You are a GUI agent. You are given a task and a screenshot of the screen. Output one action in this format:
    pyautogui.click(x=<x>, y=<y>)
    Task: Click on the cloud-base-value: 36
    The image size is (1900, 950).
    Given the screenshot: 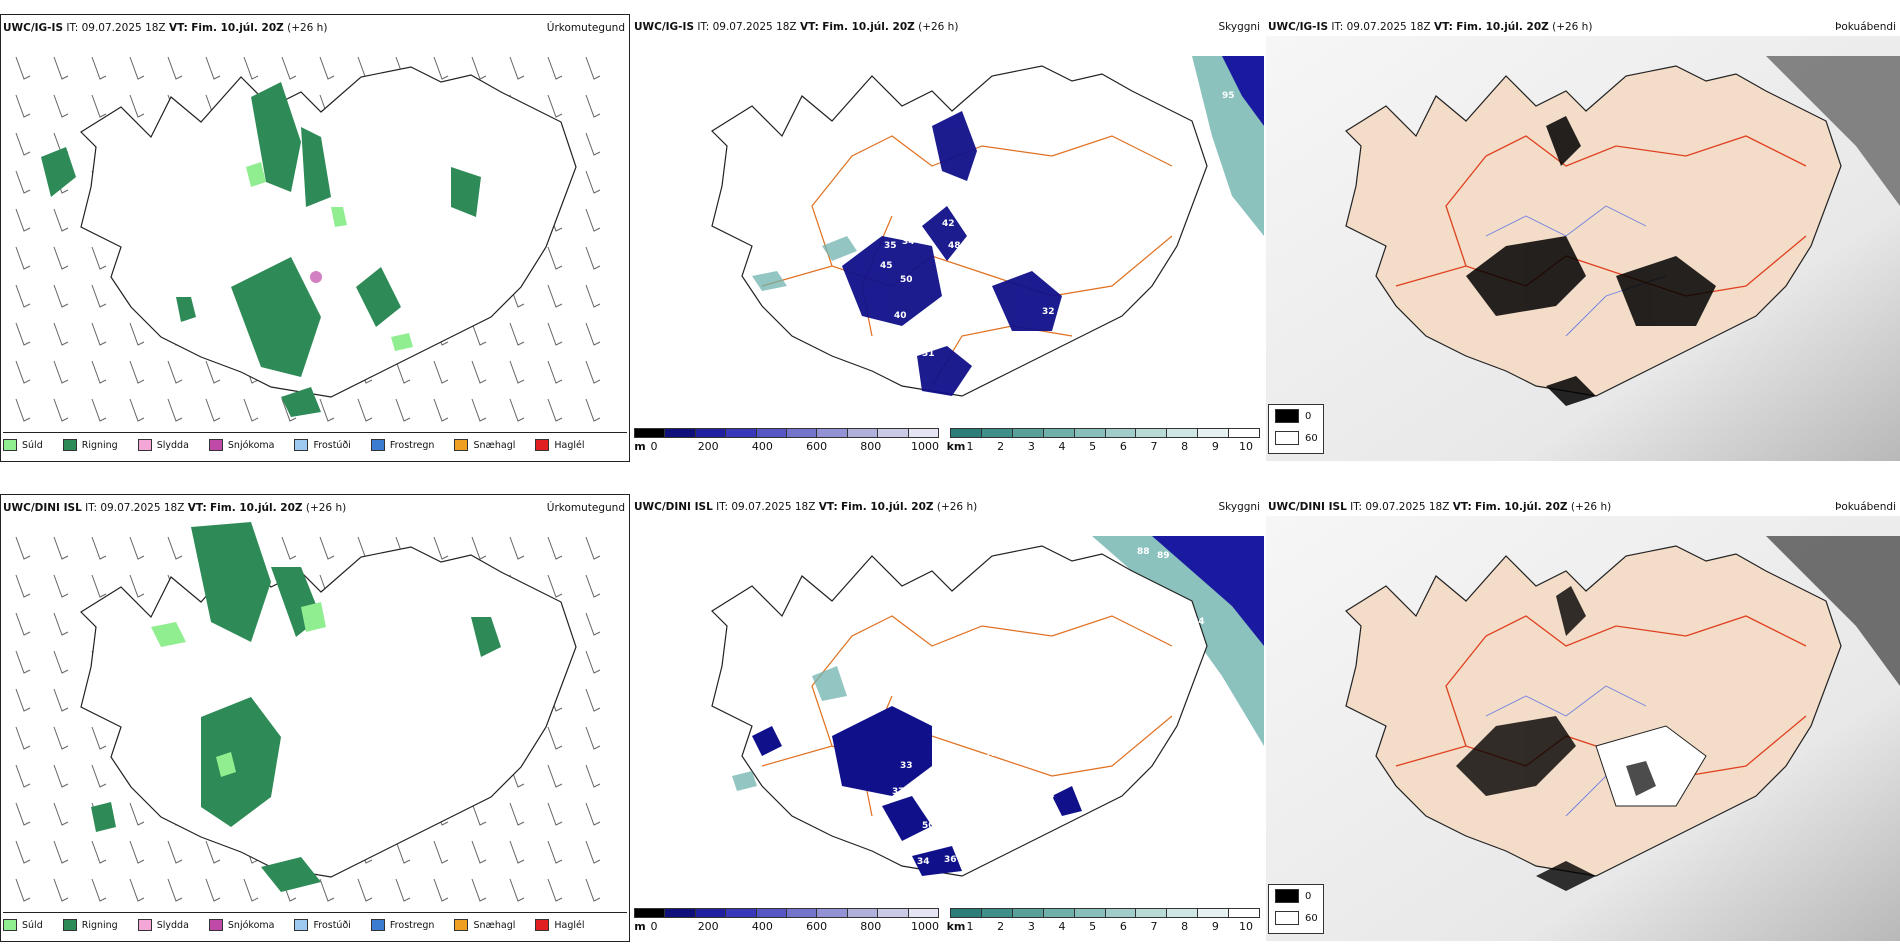 What is the action you would take?
    pyautogui.click(x=950, y=860)
    